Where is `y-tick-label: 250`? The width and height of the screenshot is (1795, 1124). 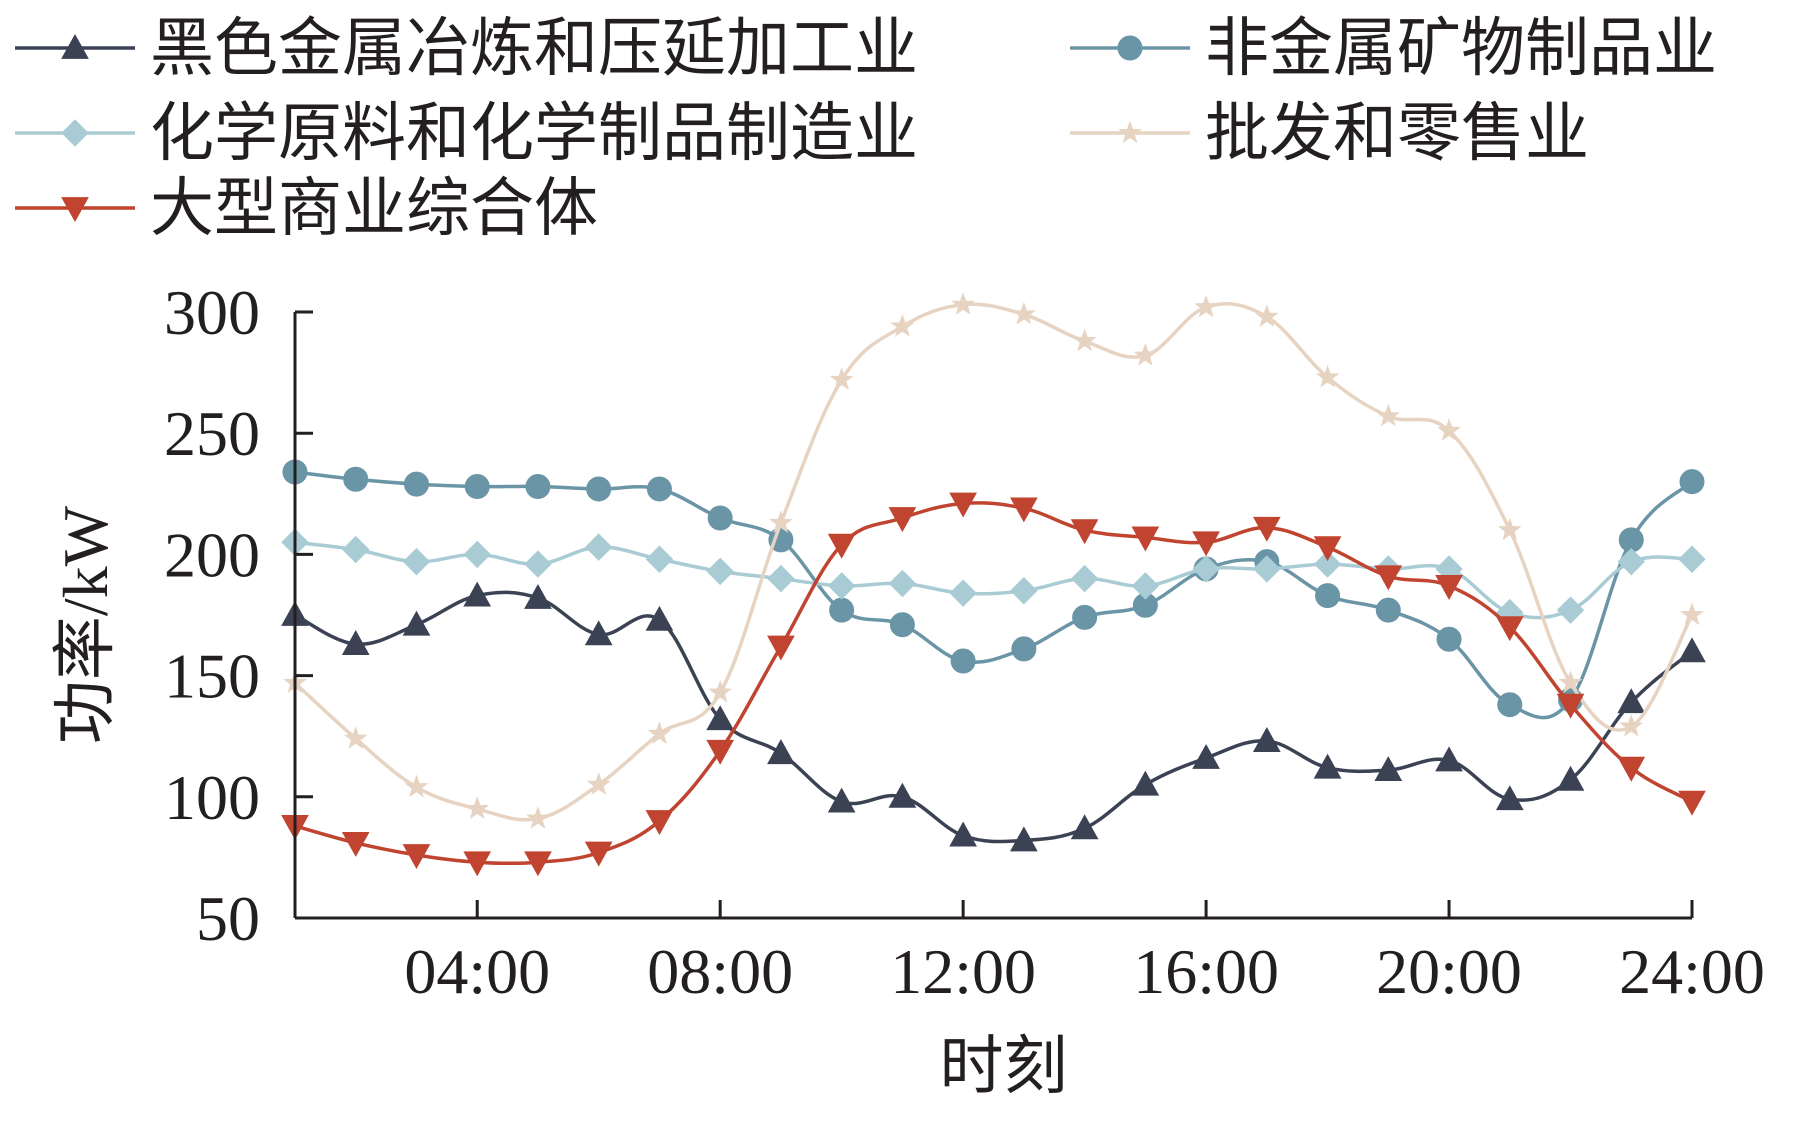 y-tick-label: 250 is located at coordinates (212, 433).